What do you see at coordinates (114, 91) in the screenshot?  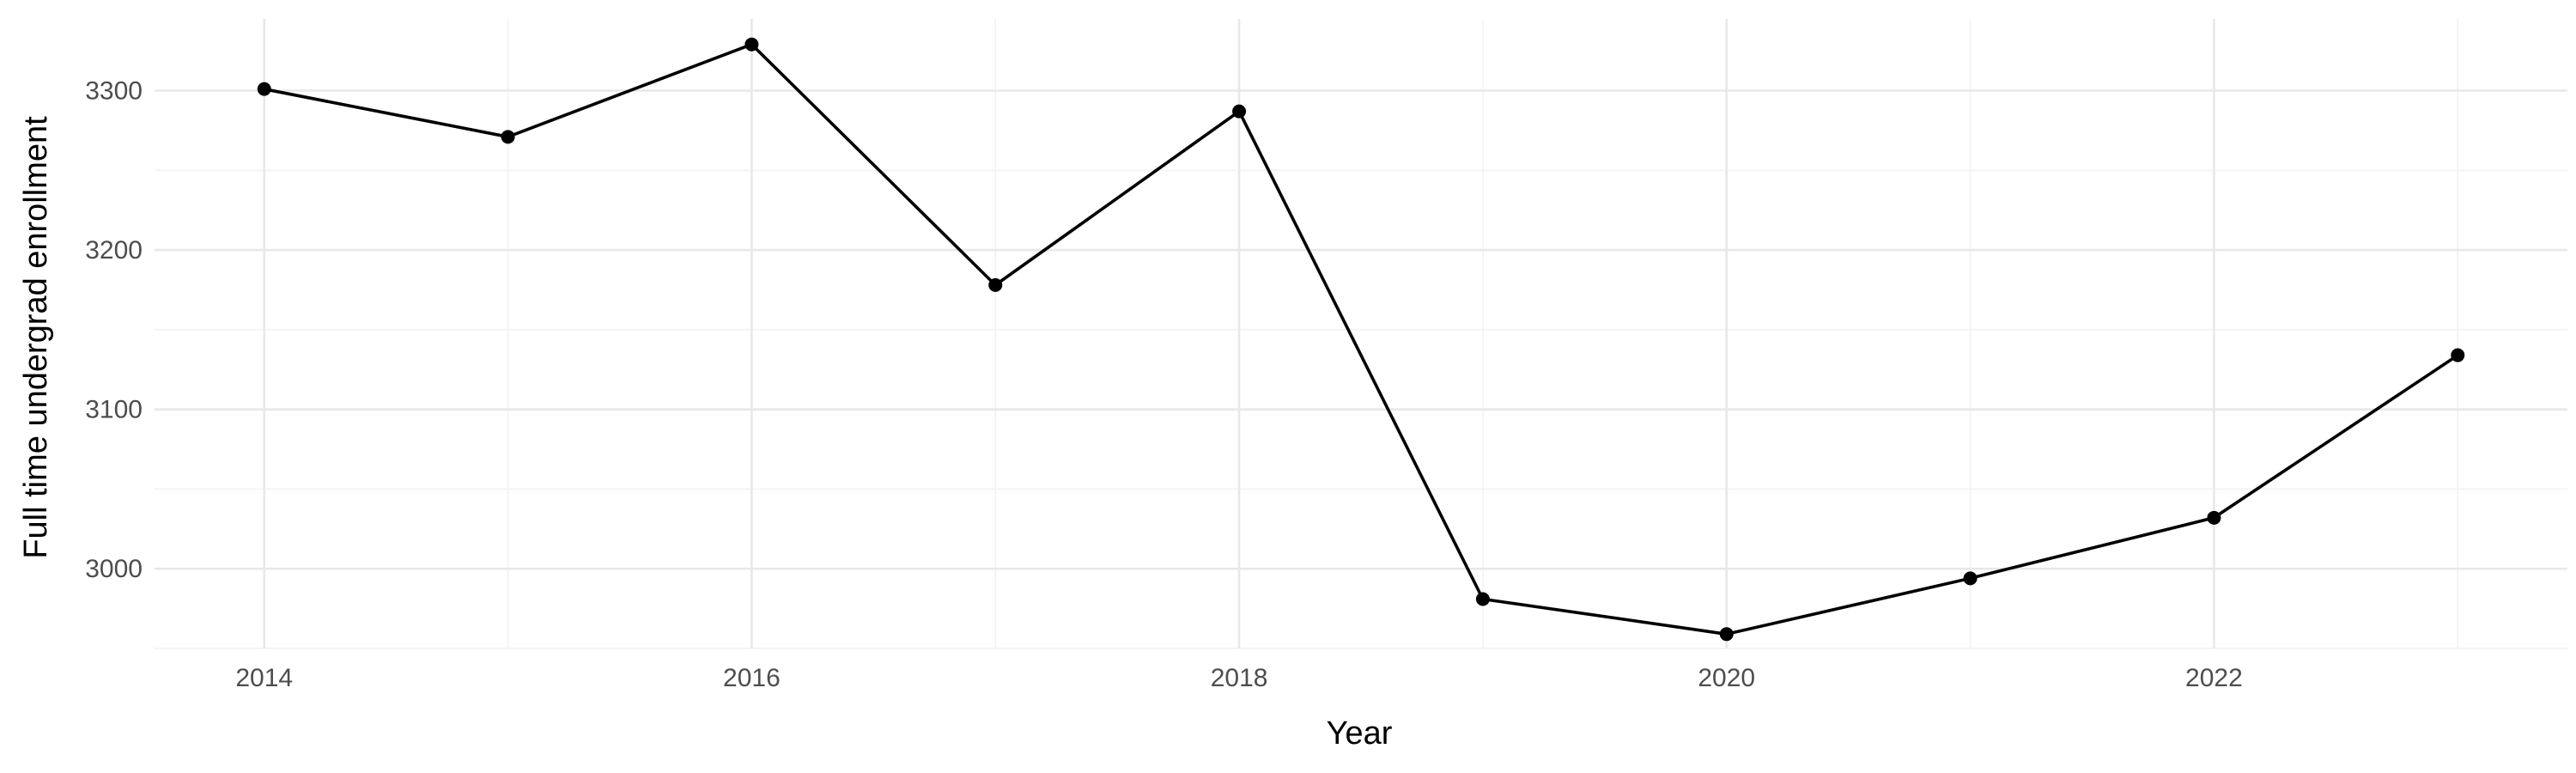 I see `y-tick-label: 3300` at bounding box center [114, 91].